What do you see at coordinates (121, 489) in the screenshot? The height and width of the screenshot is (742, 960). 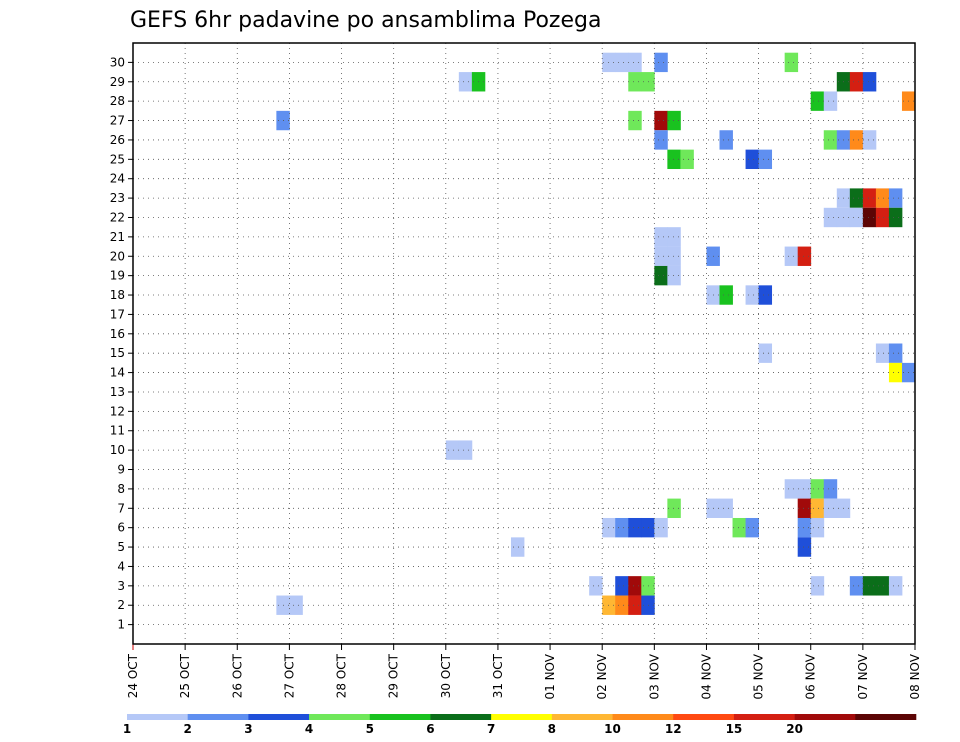 I see `y-tick-label: 8` at bounding box center [121, 489].